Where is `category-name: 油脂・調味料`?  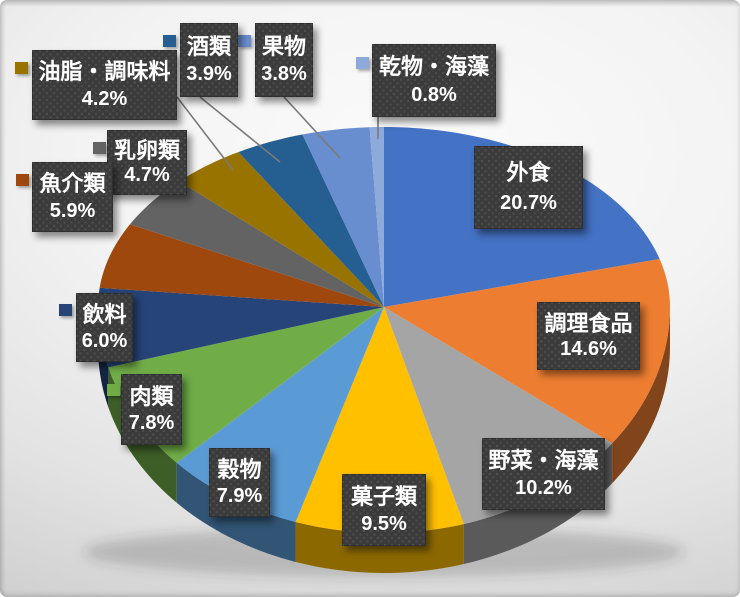 category-name: 油脂・調味料 is located at coordinates (104, 72).